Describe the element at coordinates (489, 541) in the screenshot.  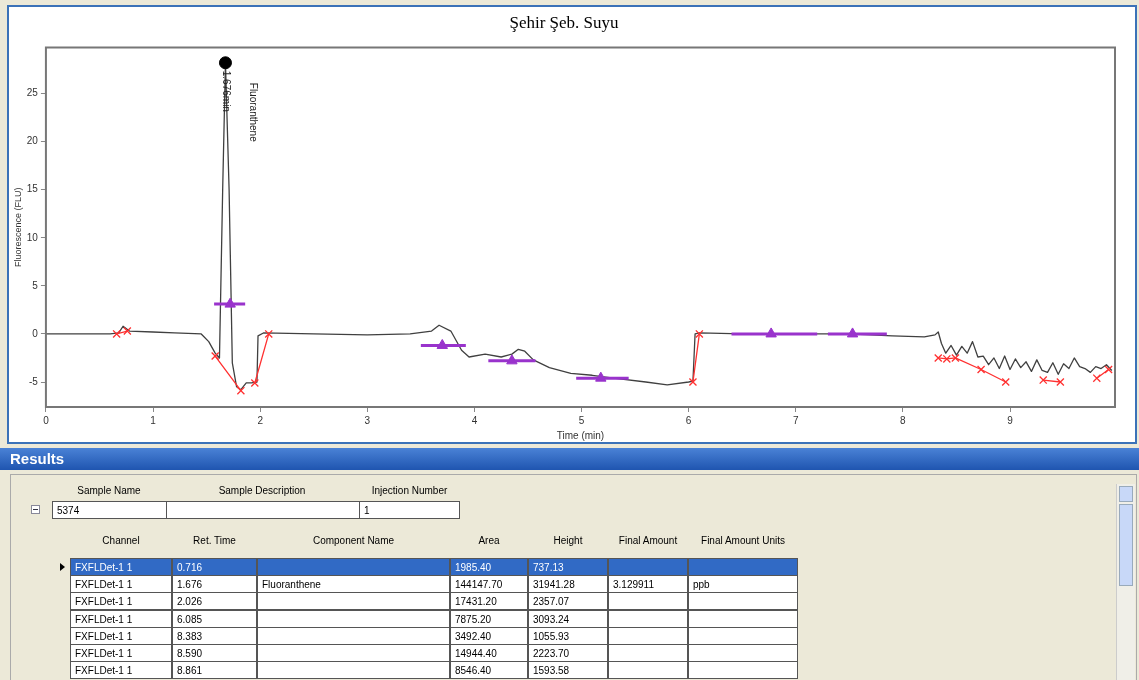
I see `text: Area` at that location.